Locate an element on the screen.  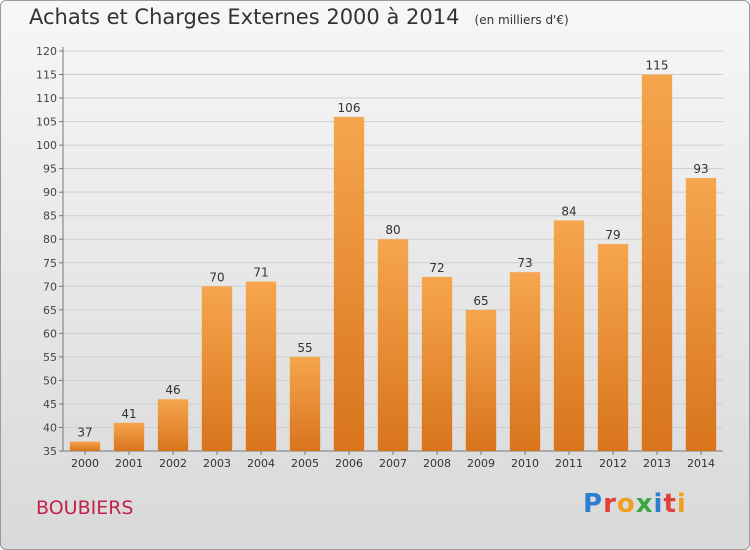
data-label: 46 is located at coordinates (172, 390).